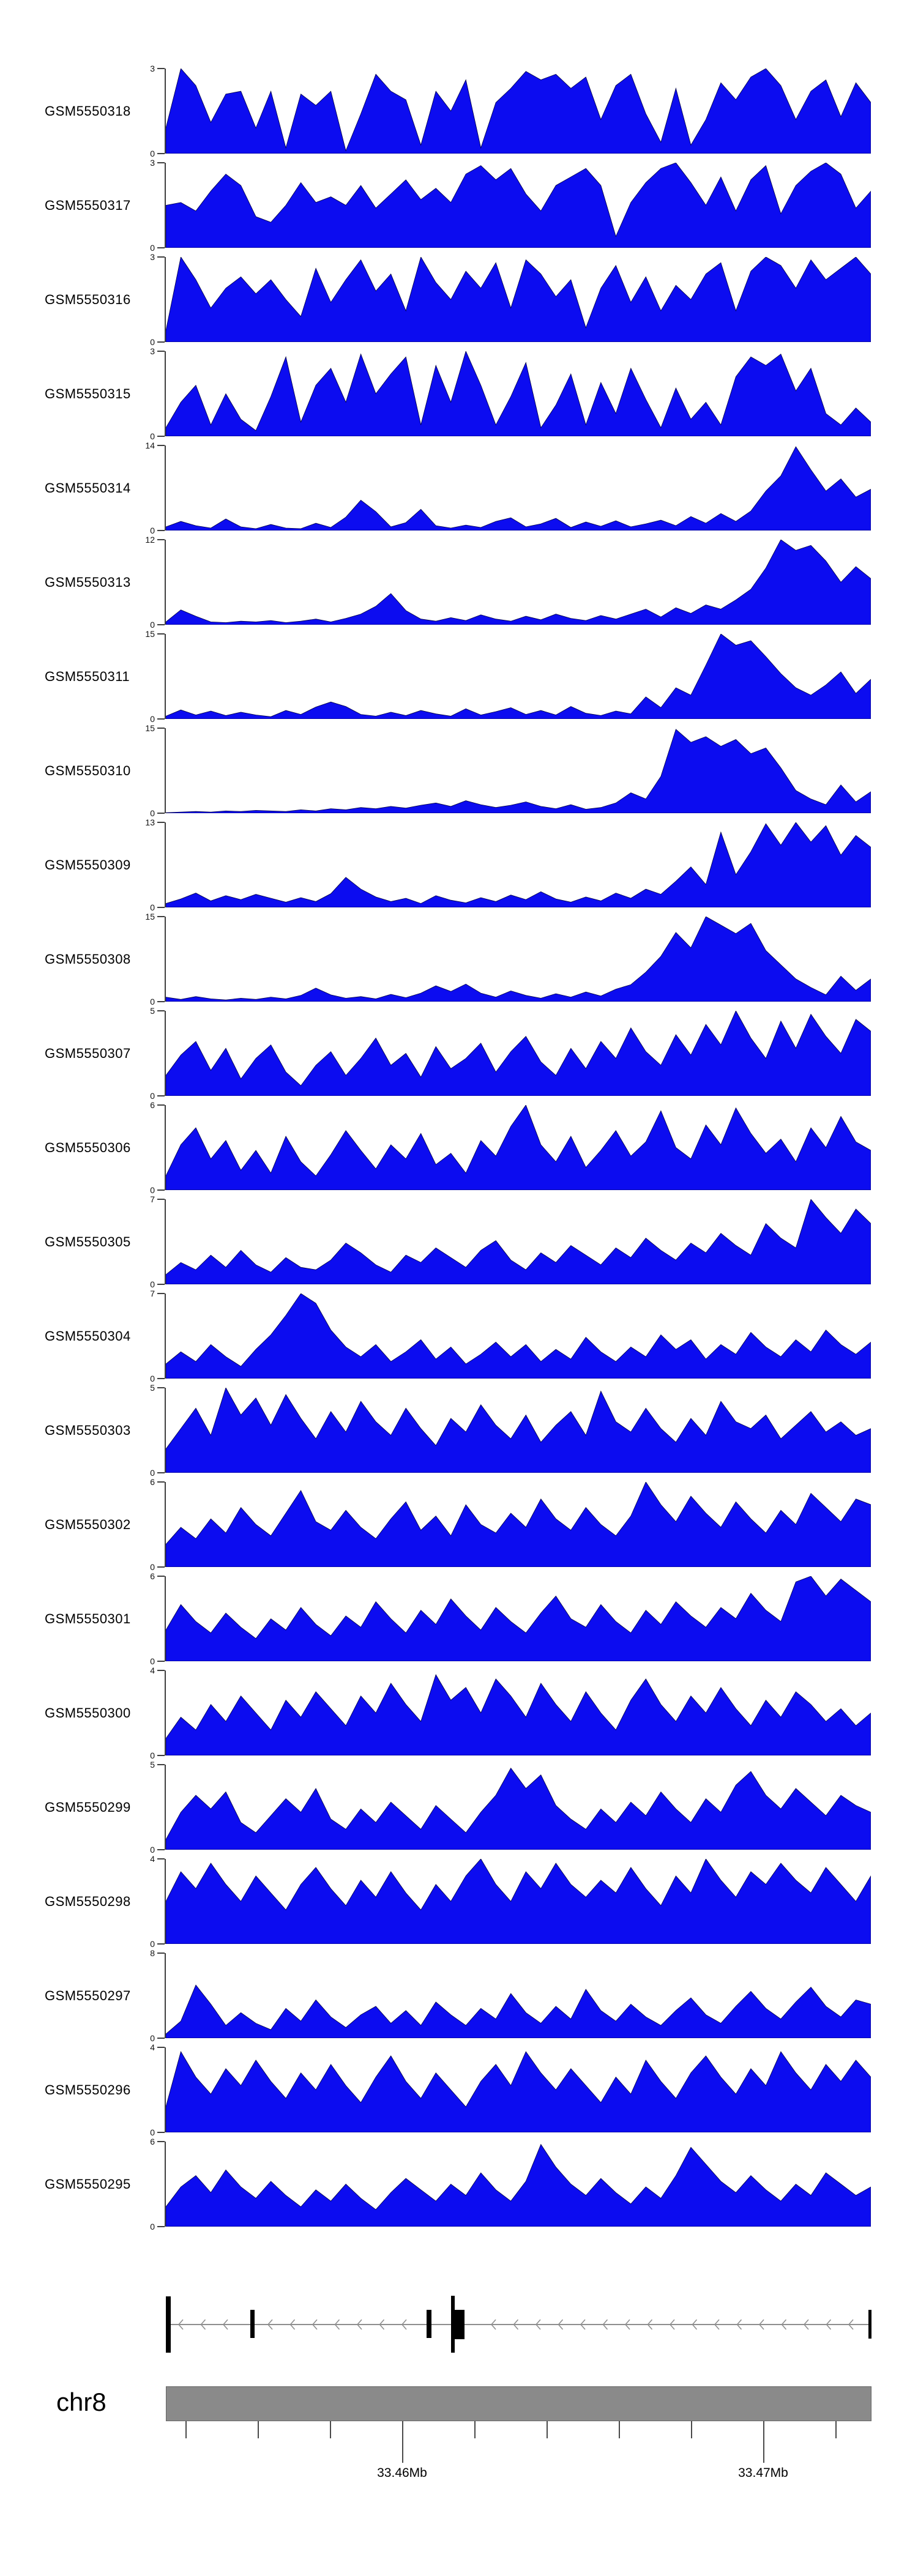 This screenshot has width=918, height=2576. Describe the element at coordinates (763, 2473) in the screenshot. I see `axis-tick-label: 33.47Mb` at that location.